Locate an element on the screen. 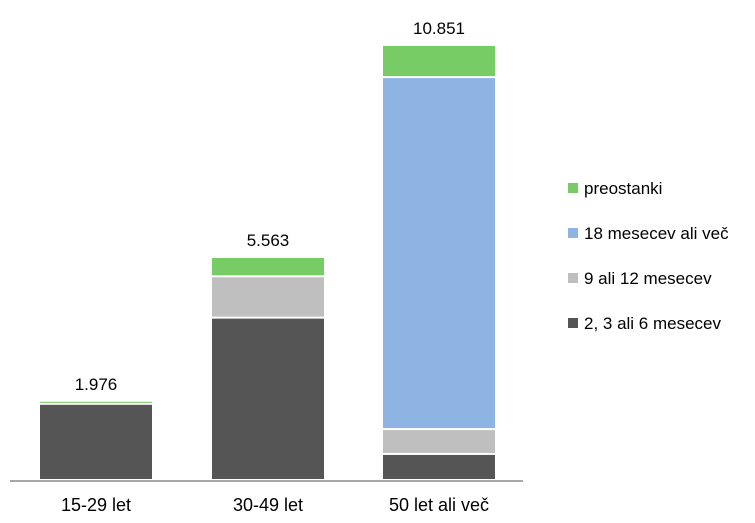  legend-swatch-9-ali-12-mesecev is located at coordinates (573, 278).